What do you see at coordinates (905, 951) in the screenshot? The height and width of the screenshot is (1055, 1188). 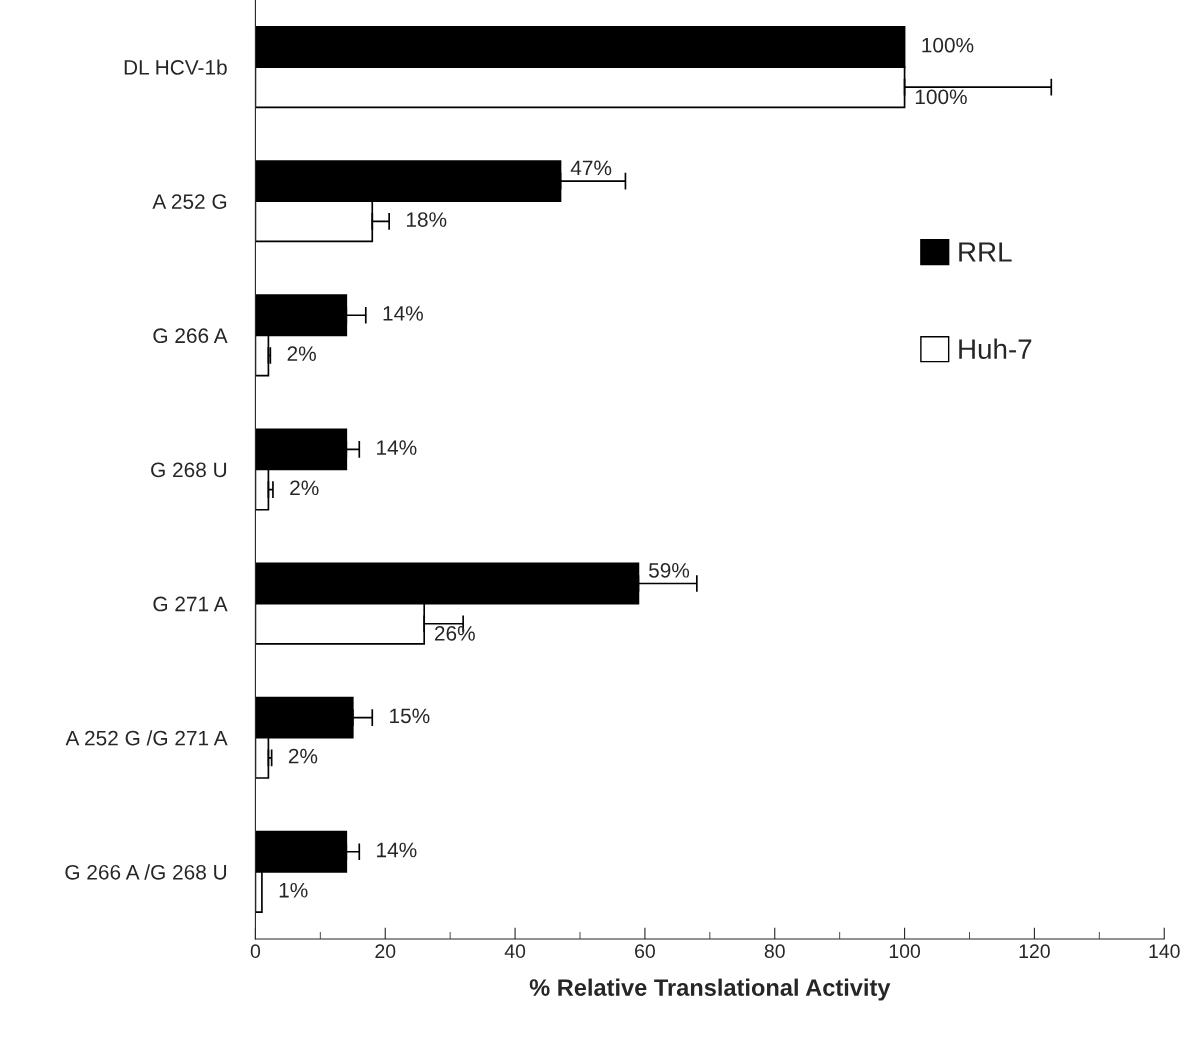 I see `x-tick-label: 100` at bounding box center [905, 951].